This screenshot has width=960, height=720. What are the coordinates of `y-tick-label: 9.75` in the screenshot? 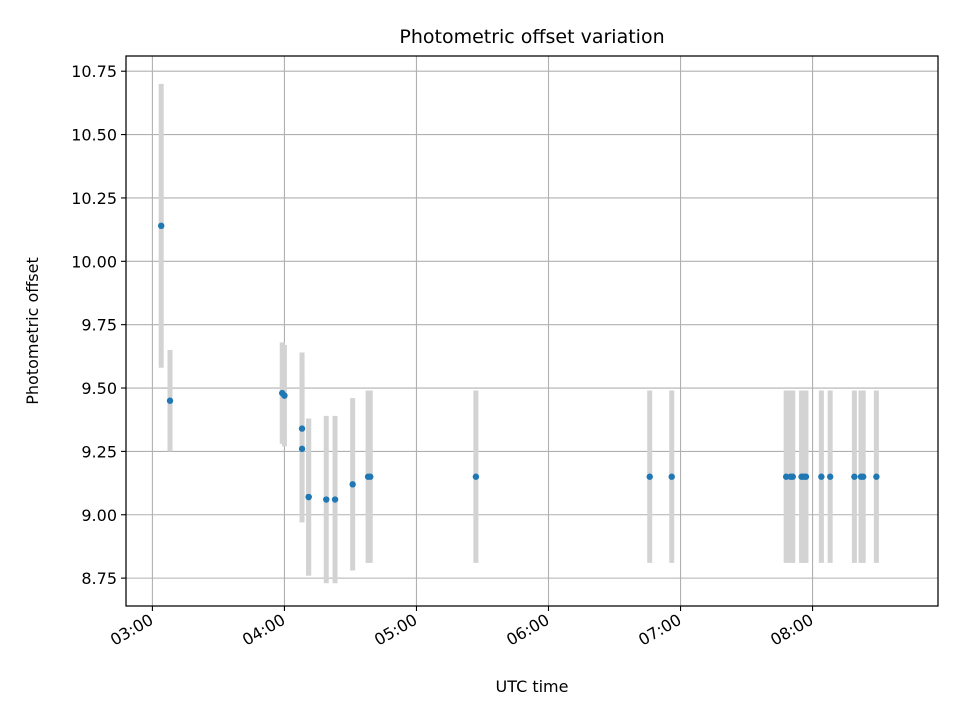 It's located at (99, 325).